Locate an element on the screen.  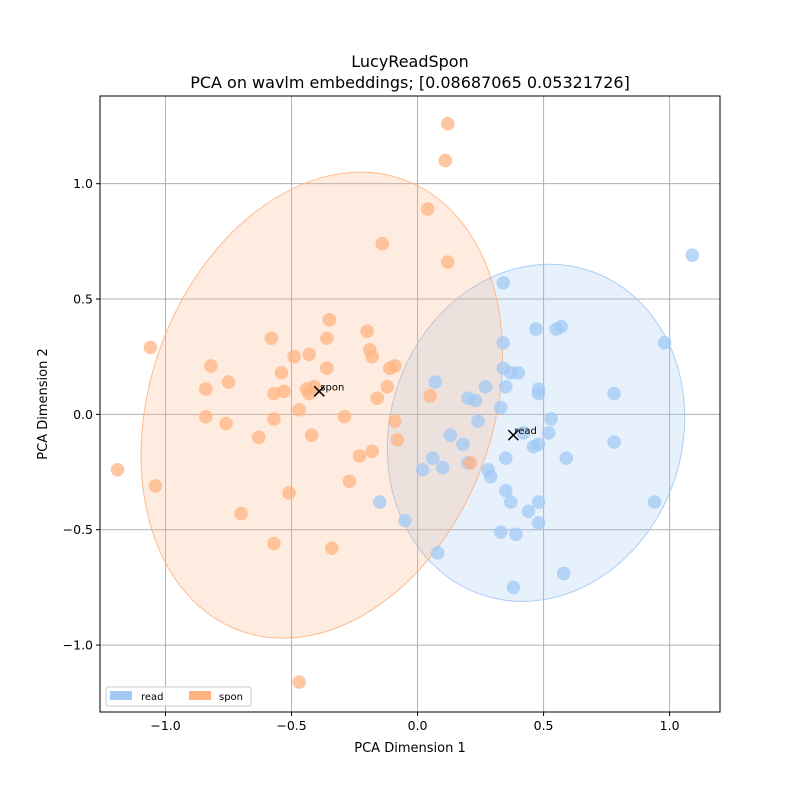
y-axis-label: PCA Dimension 2 is located at coordinates (43, 403).